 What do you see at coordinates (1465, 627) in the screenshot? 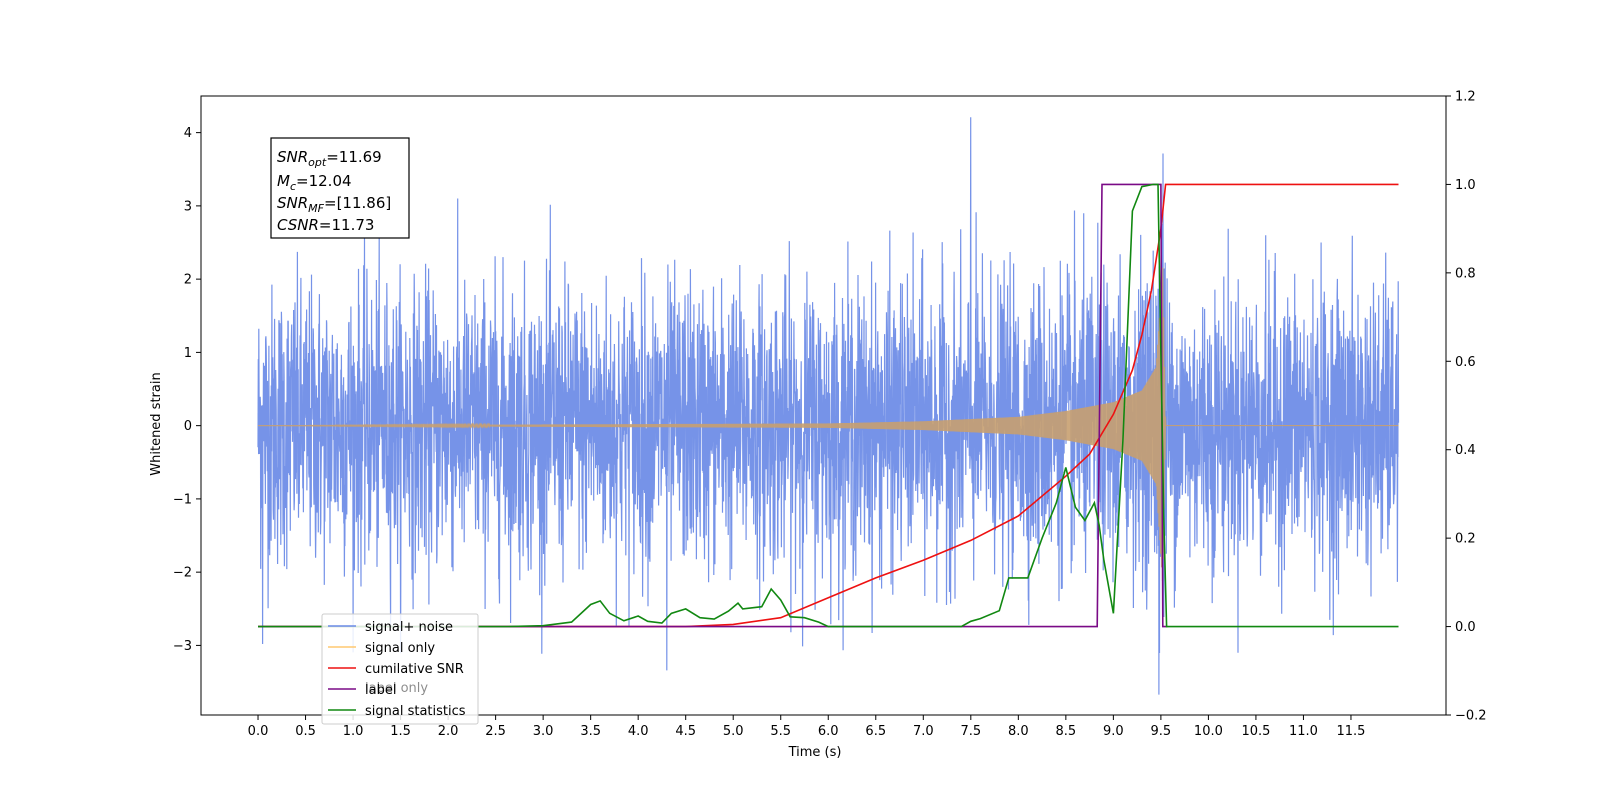
I see `y-right-tick-label: 0.0` at bounding box center [1465, 627].